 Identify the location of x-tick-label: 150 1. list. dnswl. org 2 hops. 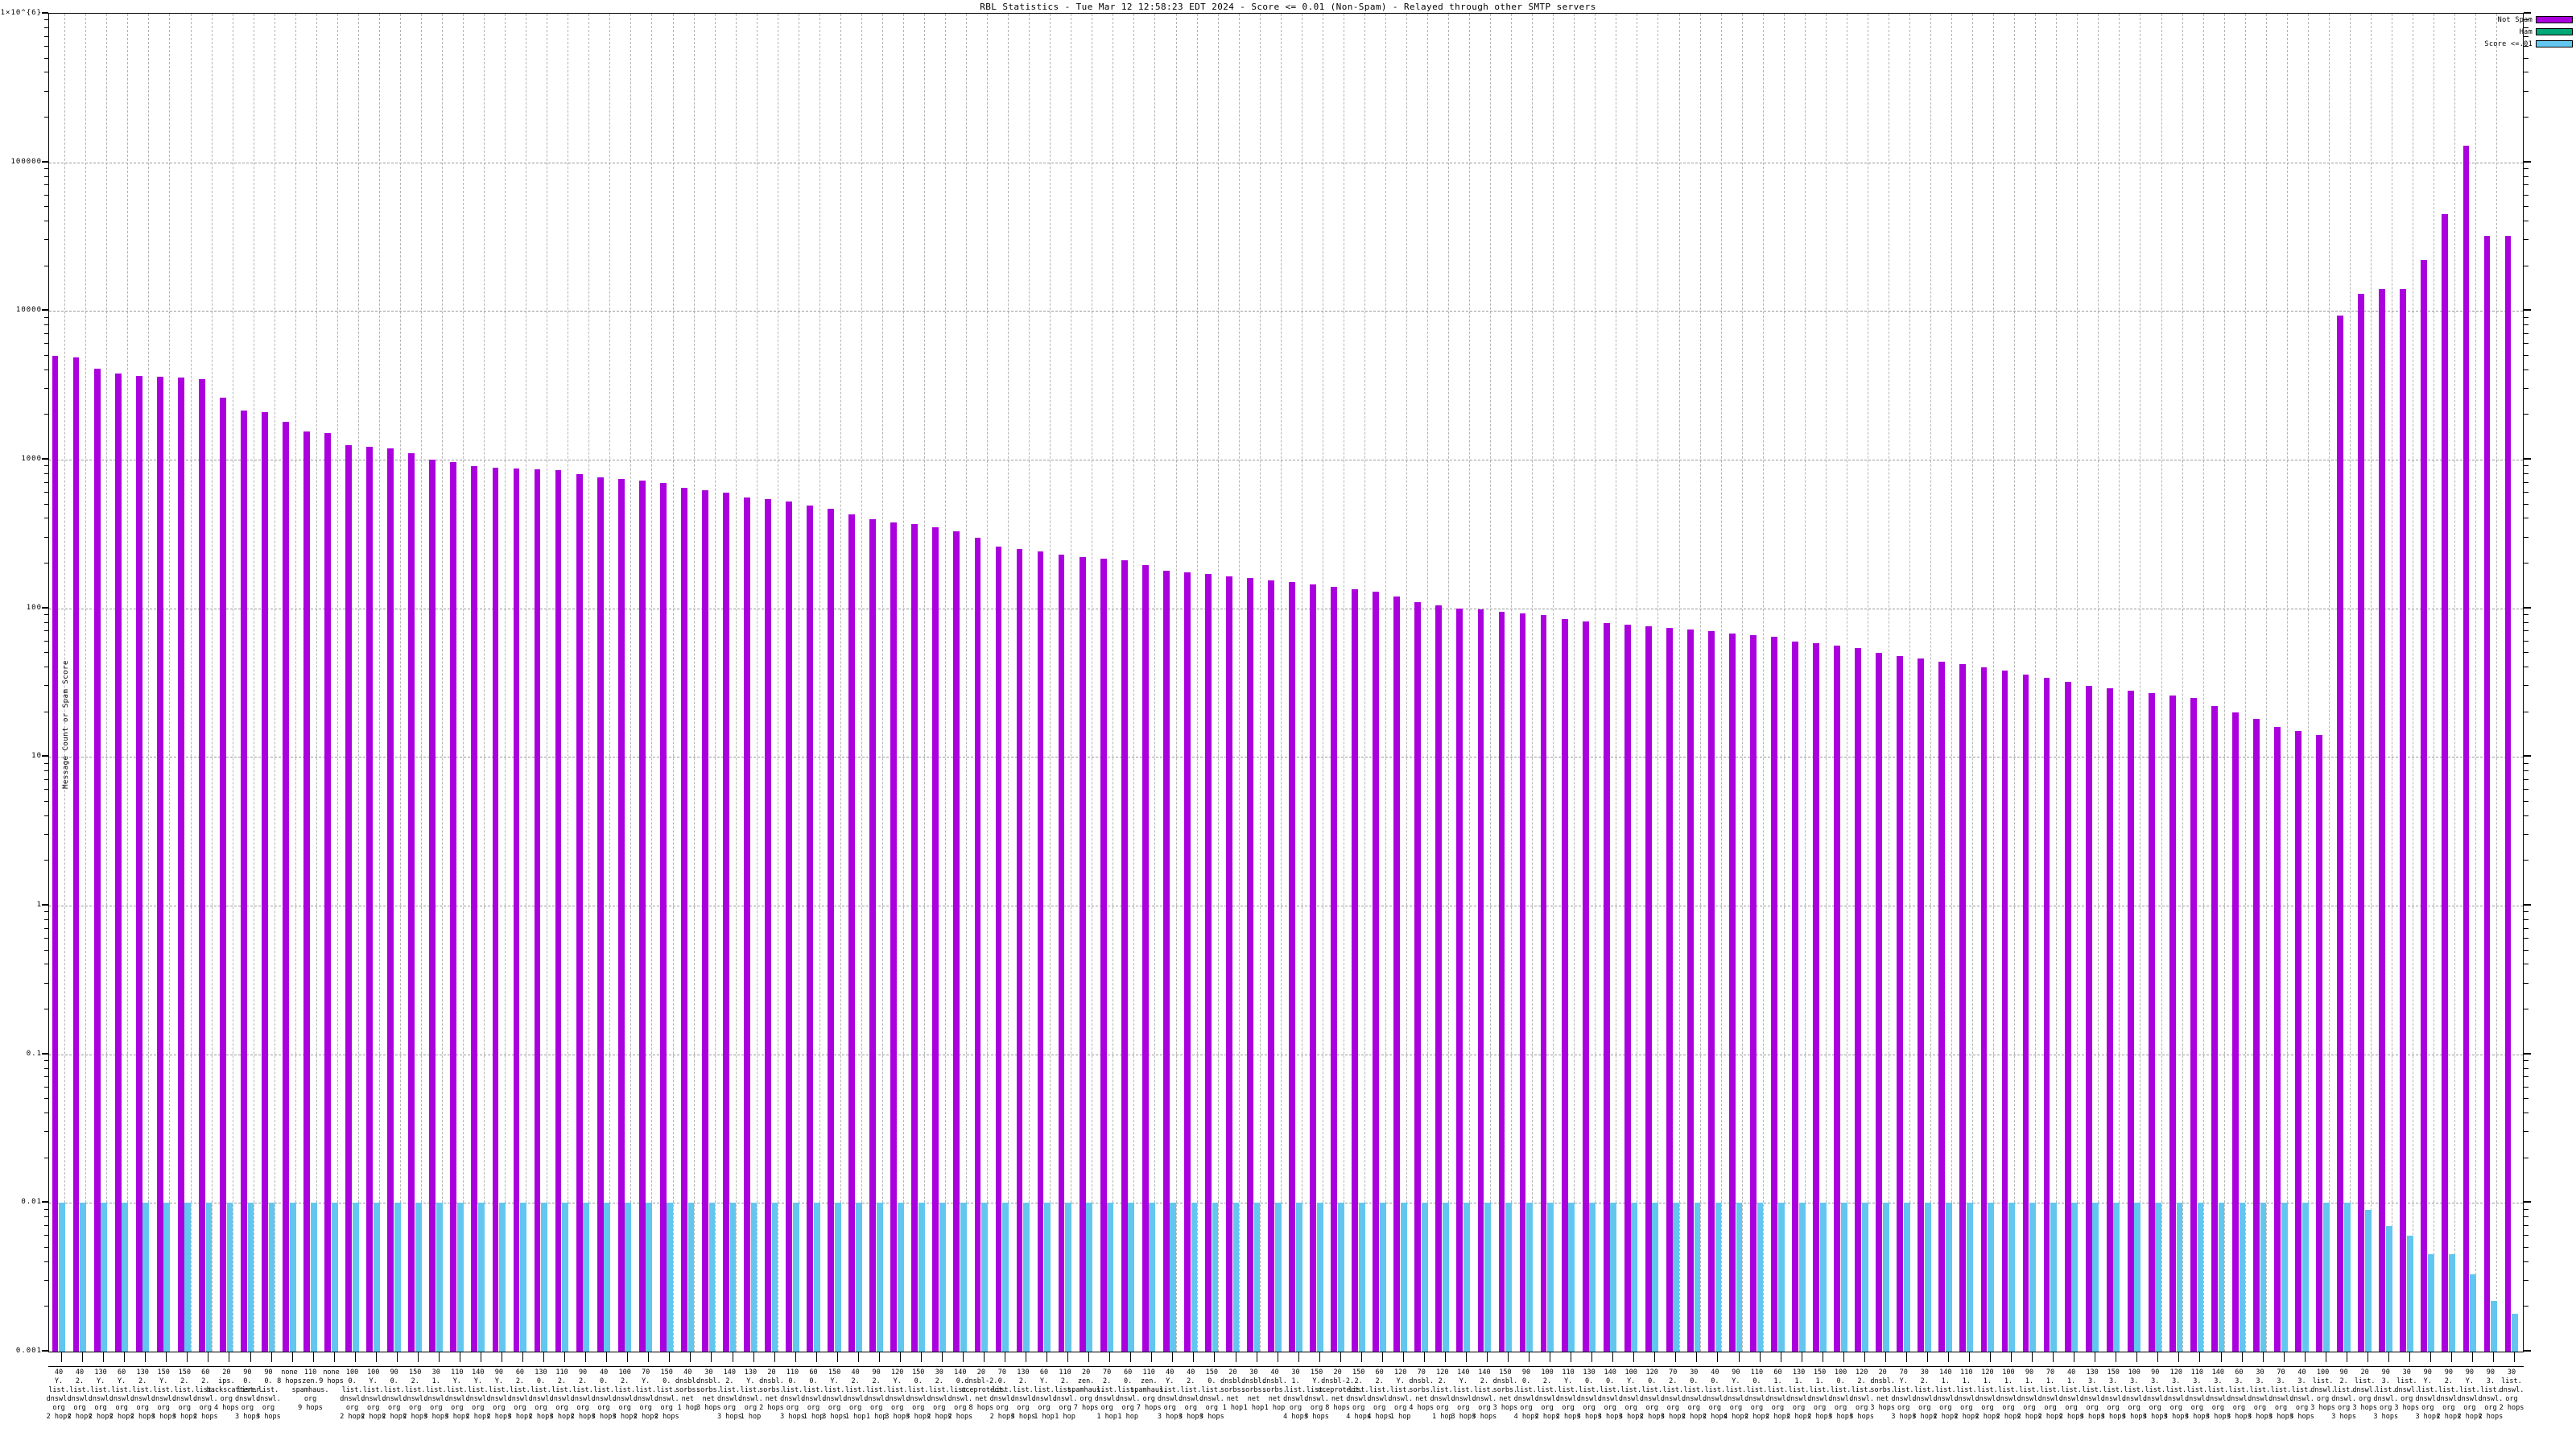
(1819, 1394).